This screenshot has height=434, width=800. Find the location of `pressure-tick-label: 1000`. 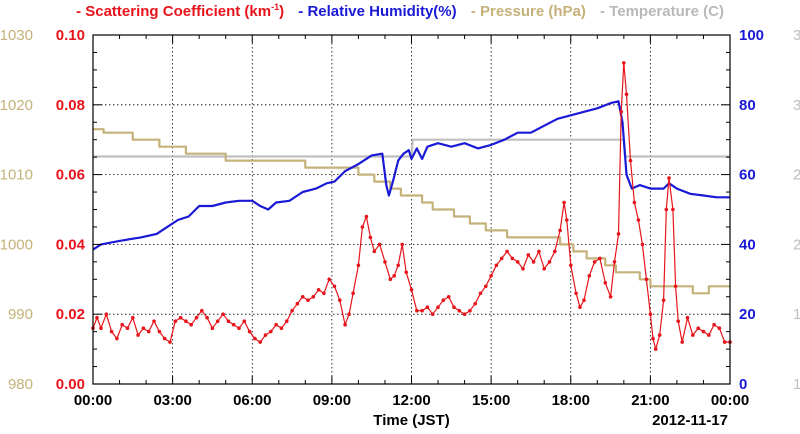

pressure-tick-label: 1000 is located at coordinates (16, 244).